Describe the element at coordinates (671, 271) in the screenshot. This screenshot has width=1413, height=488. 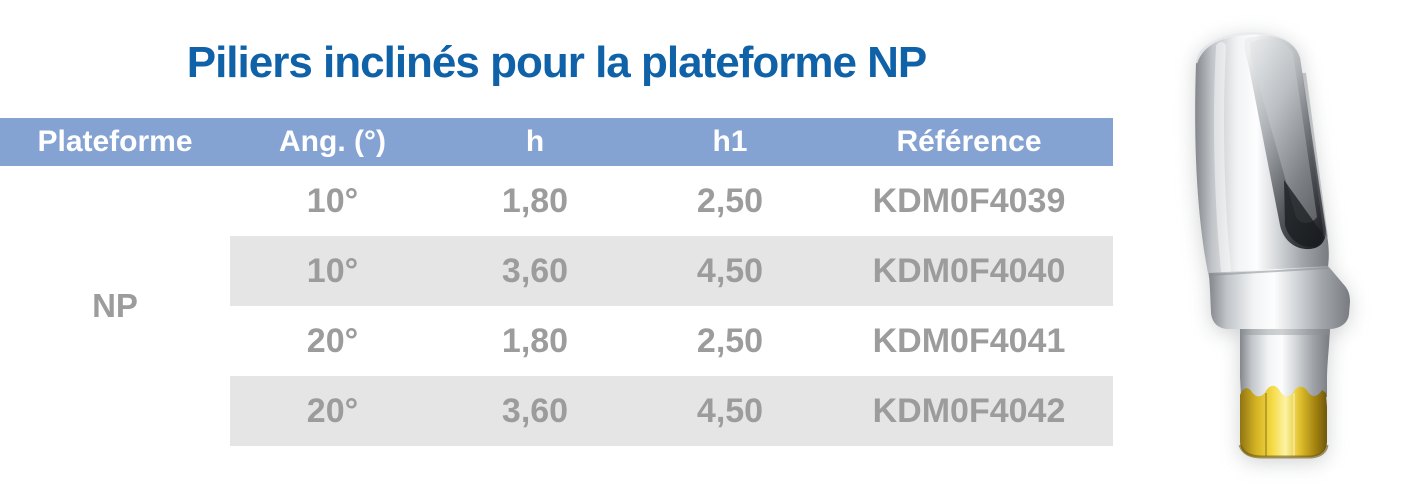
I see `table-row: 10° 3,60 4,50 KDM0F4040` at that location.